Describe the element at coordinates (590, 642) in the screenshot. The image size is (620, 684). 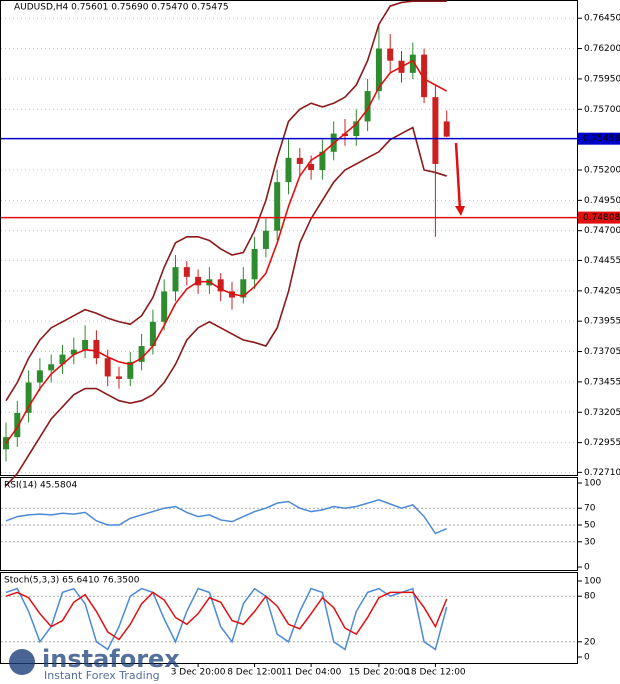
I see `y-tick-label: 20` at that location.